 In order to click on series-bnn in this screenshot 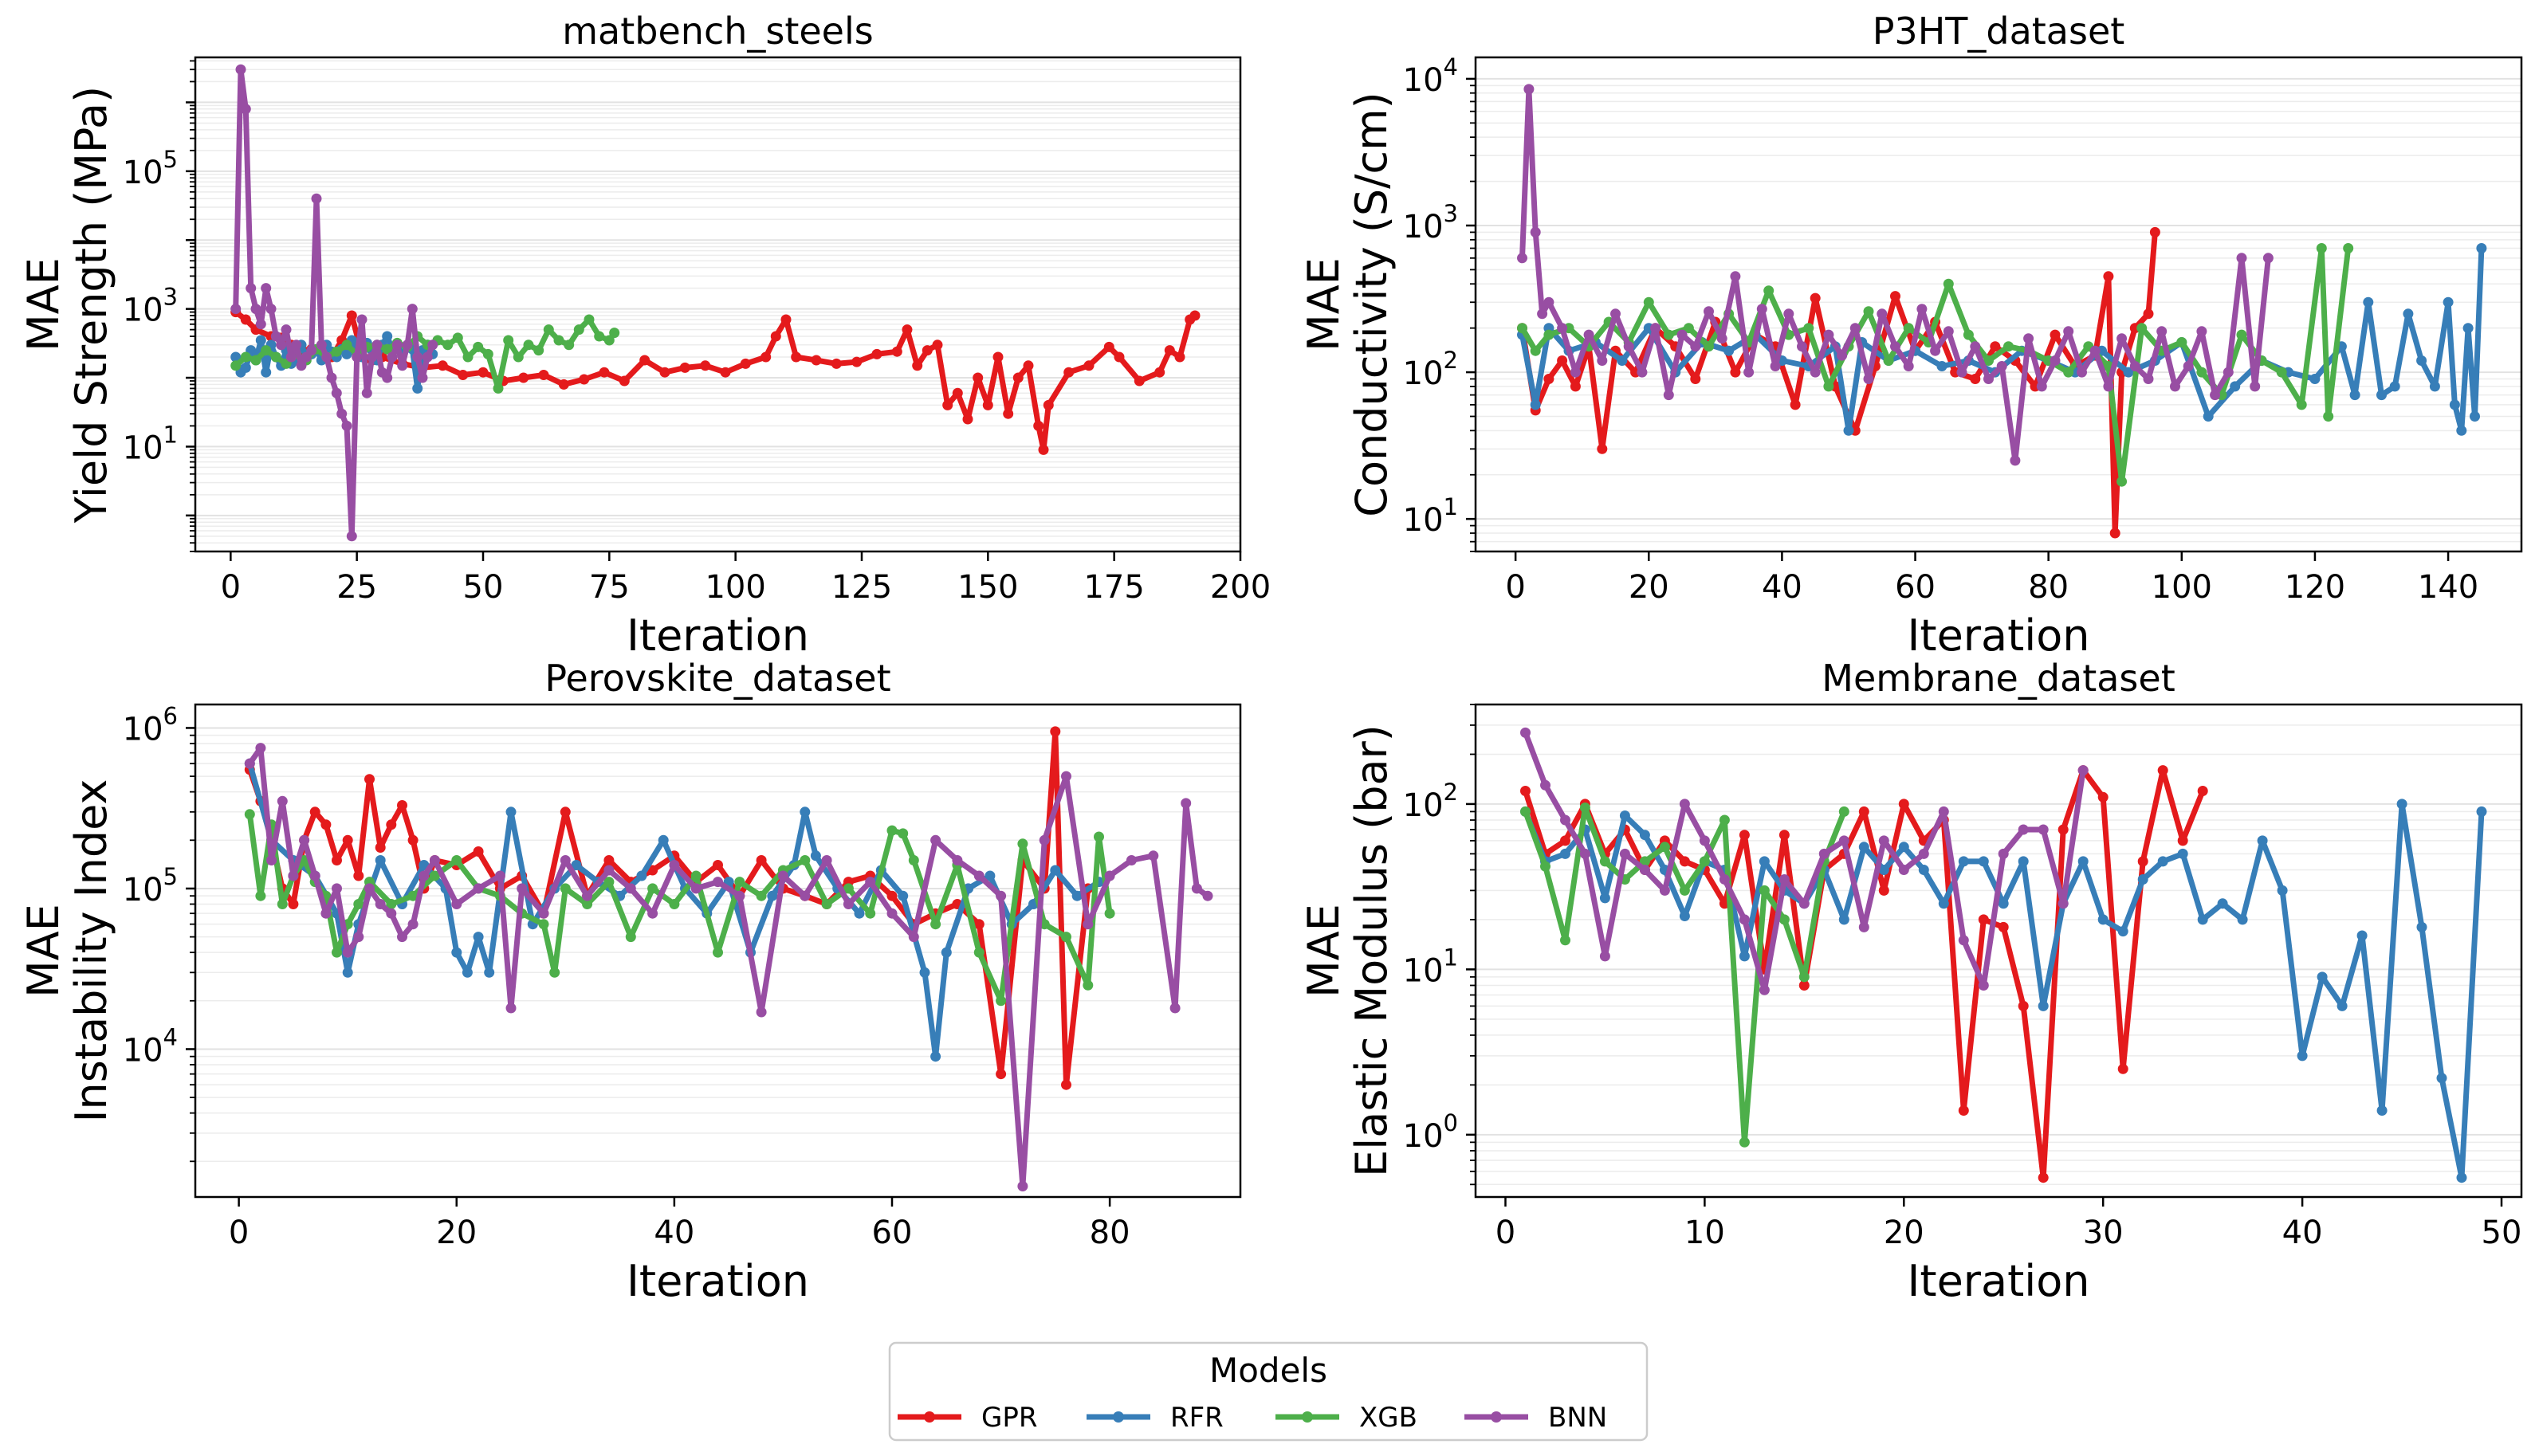, I will do `click(1804, 861)`.